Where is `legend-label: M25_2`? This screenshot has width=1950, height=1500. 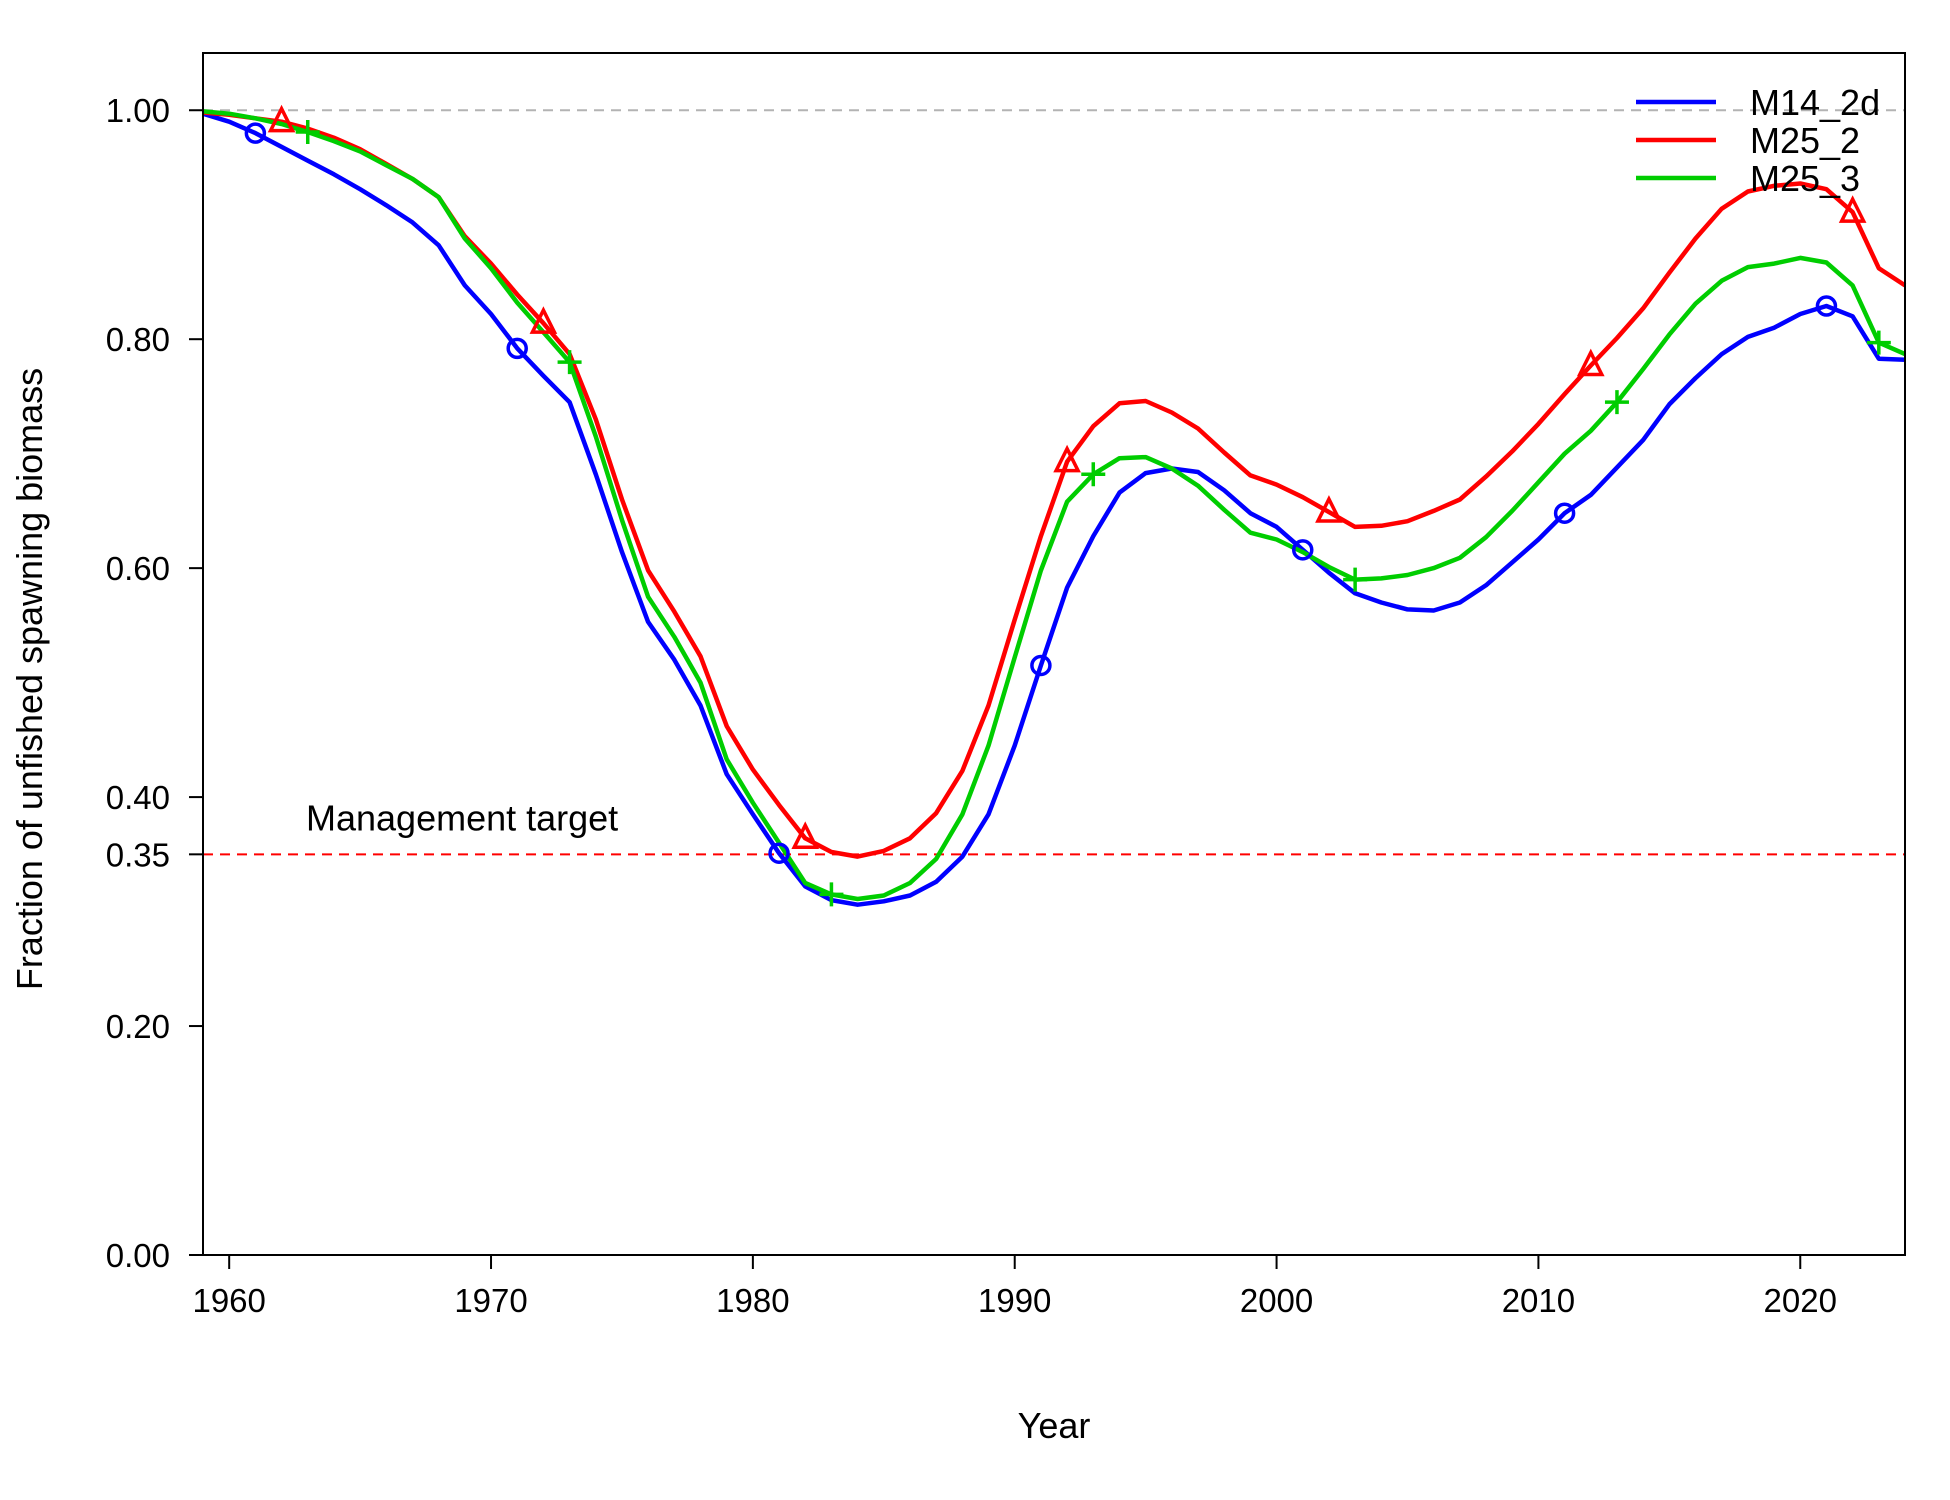
legend-label: M25_2 is located at coordinates (1805, 140).